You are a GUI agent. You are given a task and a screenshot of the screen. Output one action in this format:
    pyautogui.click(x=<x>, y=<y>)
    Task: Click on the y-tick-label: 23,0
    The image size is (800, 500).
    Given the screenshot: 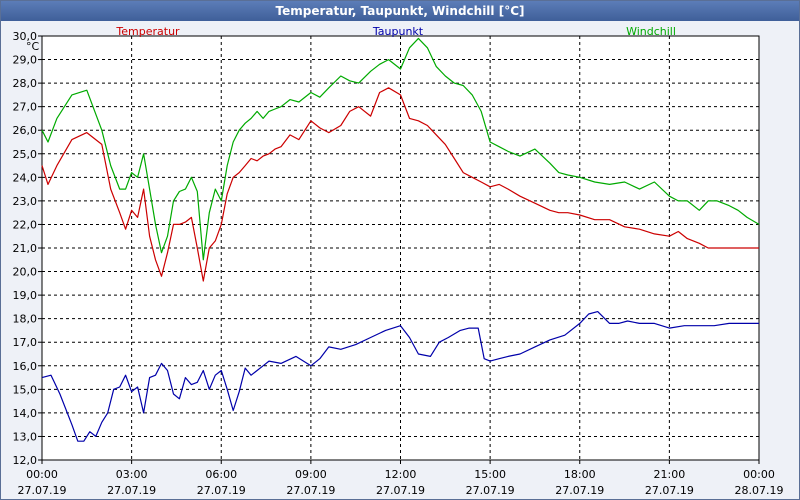 What is the action you would take?
    pyautogui.click(x=25, y=201)
    